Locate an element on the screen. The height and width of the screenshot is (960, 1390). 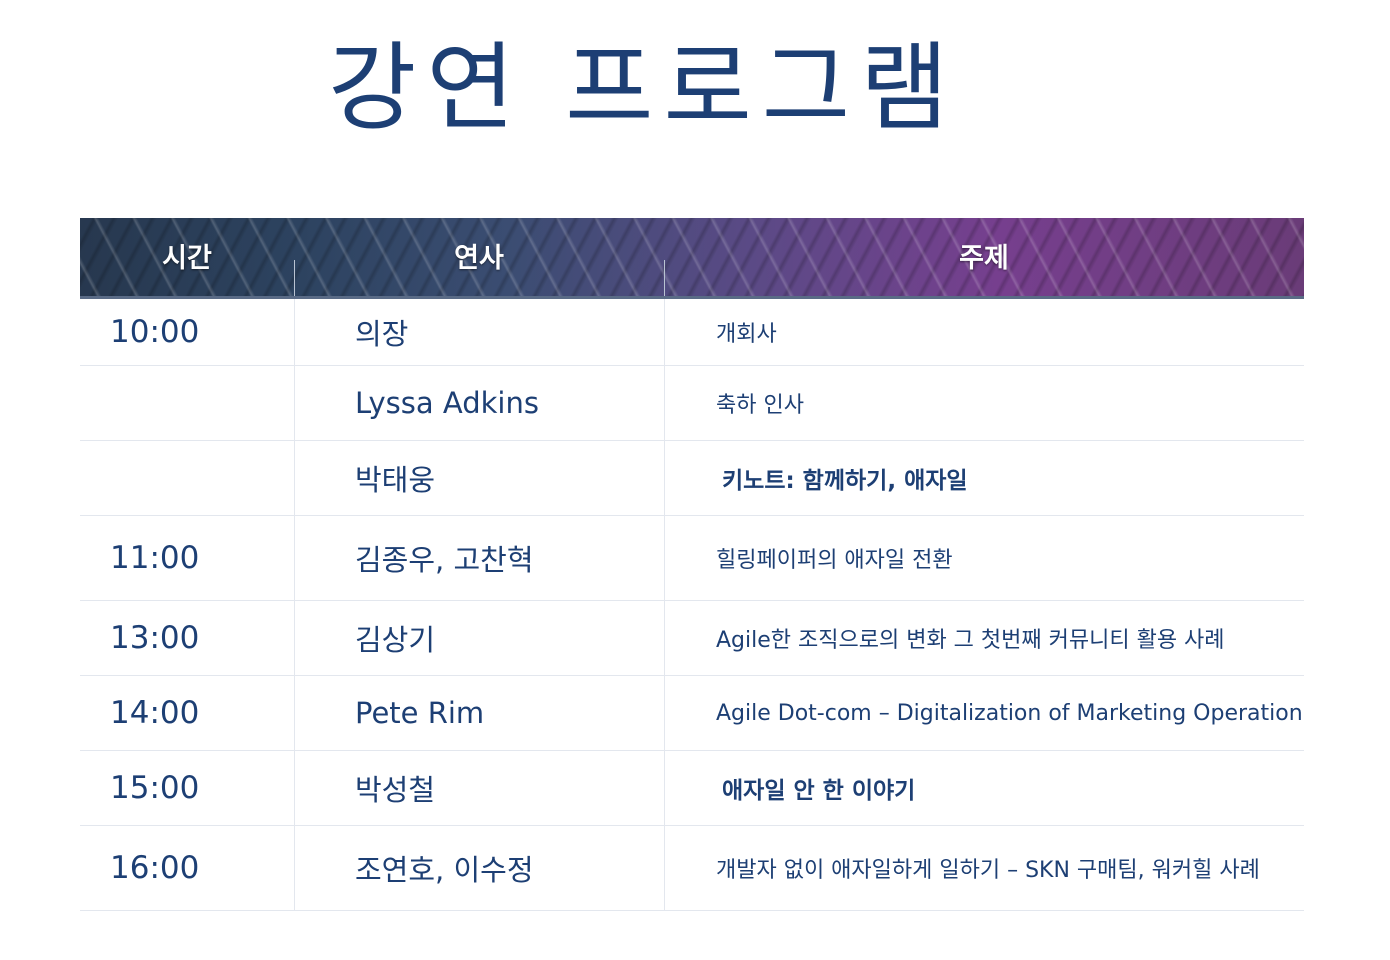
time-cell: 15:00 is located at coordinates (155, 788).